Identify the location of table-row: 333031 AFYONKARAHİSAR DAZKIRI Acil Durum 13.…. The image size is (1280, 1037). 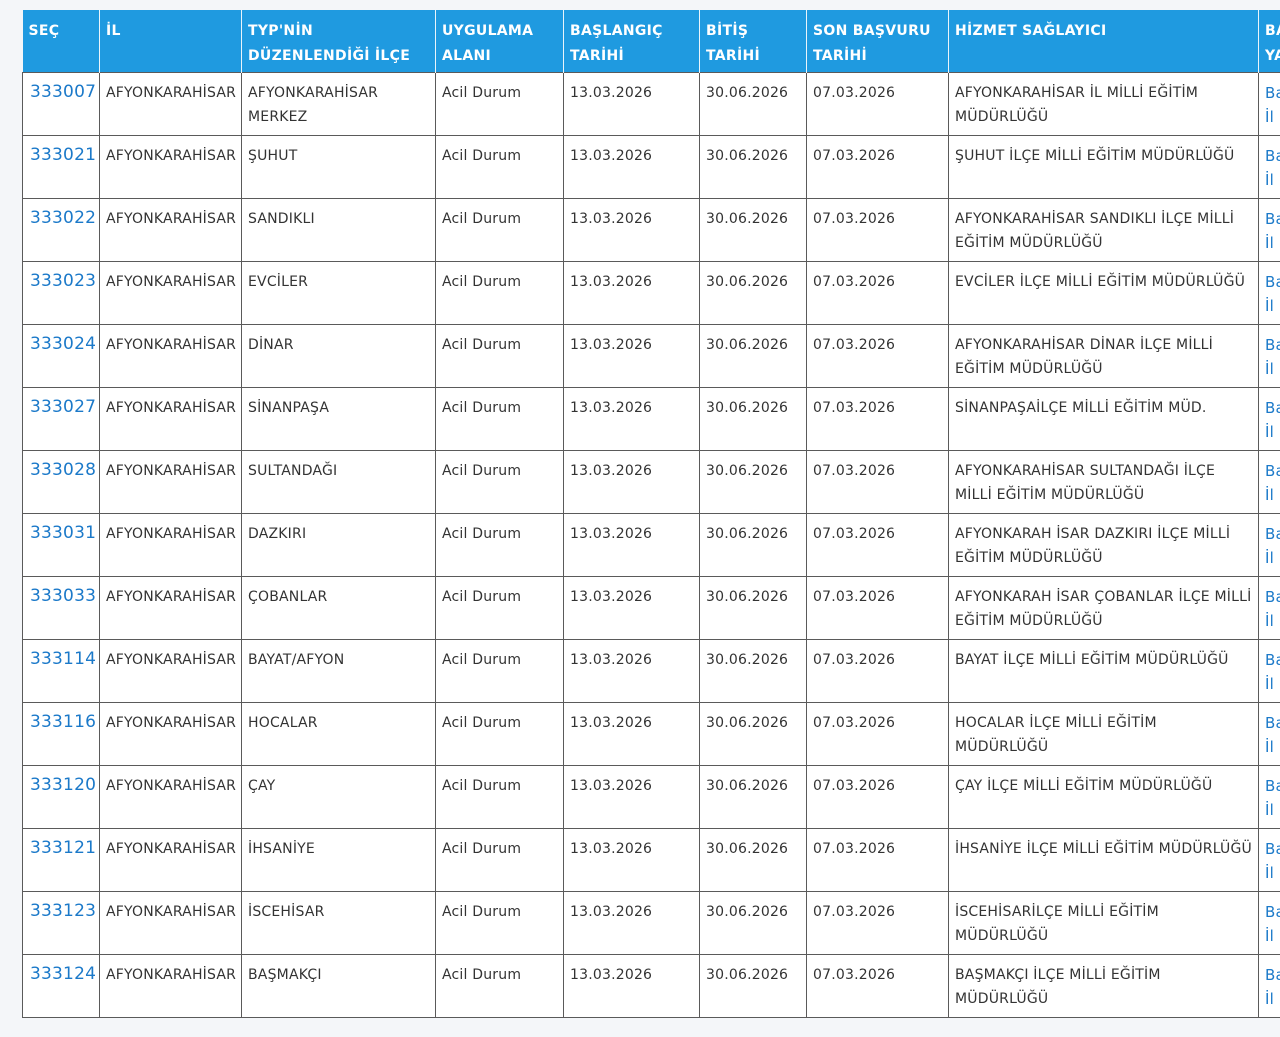
(651, 545).